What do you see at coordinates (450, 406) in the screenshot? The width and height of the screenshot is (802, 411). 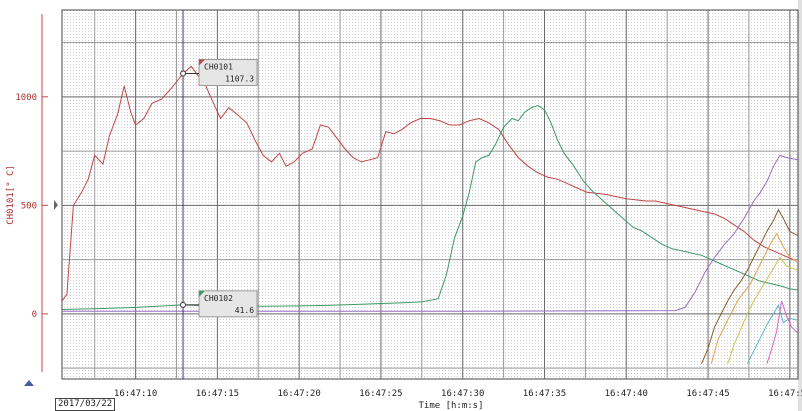 I see `x-axis-label: Time [h:m:s]` at bounding box center [450, 406].